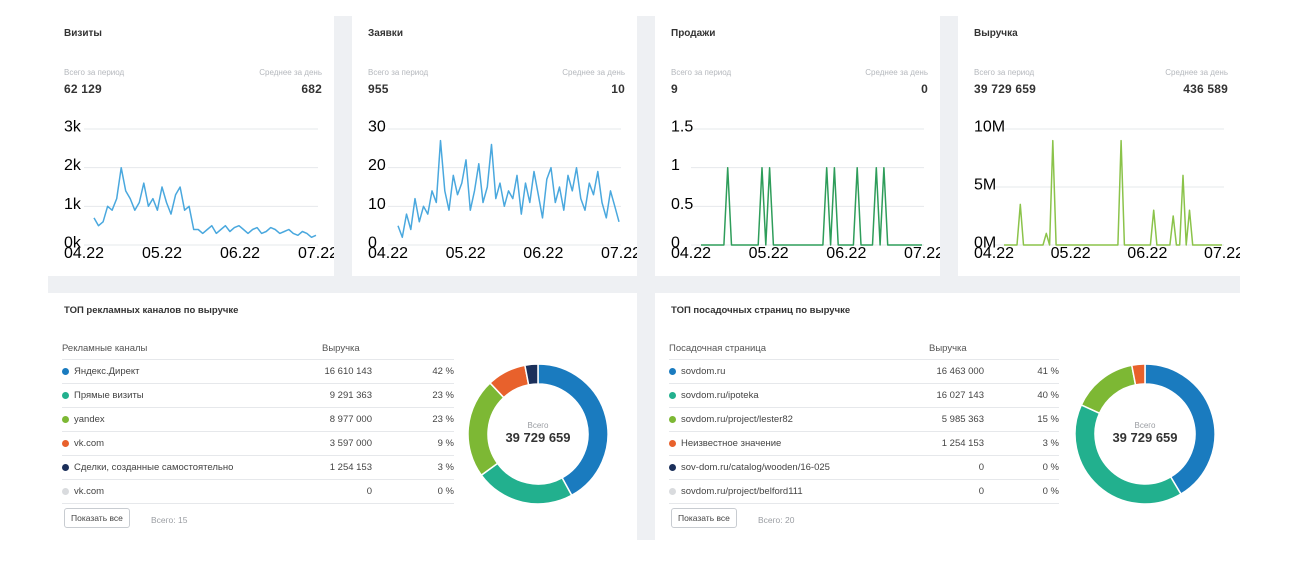  What do you see at coordinates (377, 204) in the screenshot?
I see `y-tick-label: 10` at bounding box center [377, 204].